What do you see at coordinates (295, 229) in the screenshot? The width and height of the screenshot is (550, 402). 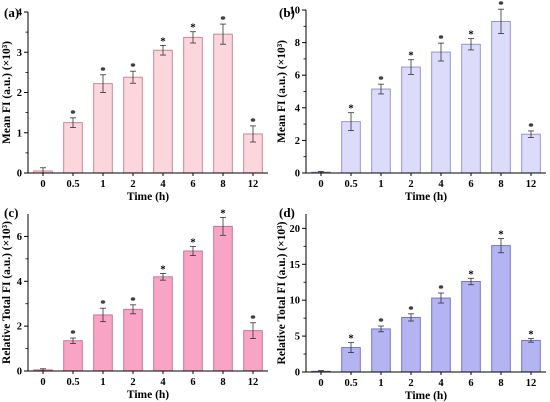 I see `y-tick-label: 20` at bounding box center [295, 229].